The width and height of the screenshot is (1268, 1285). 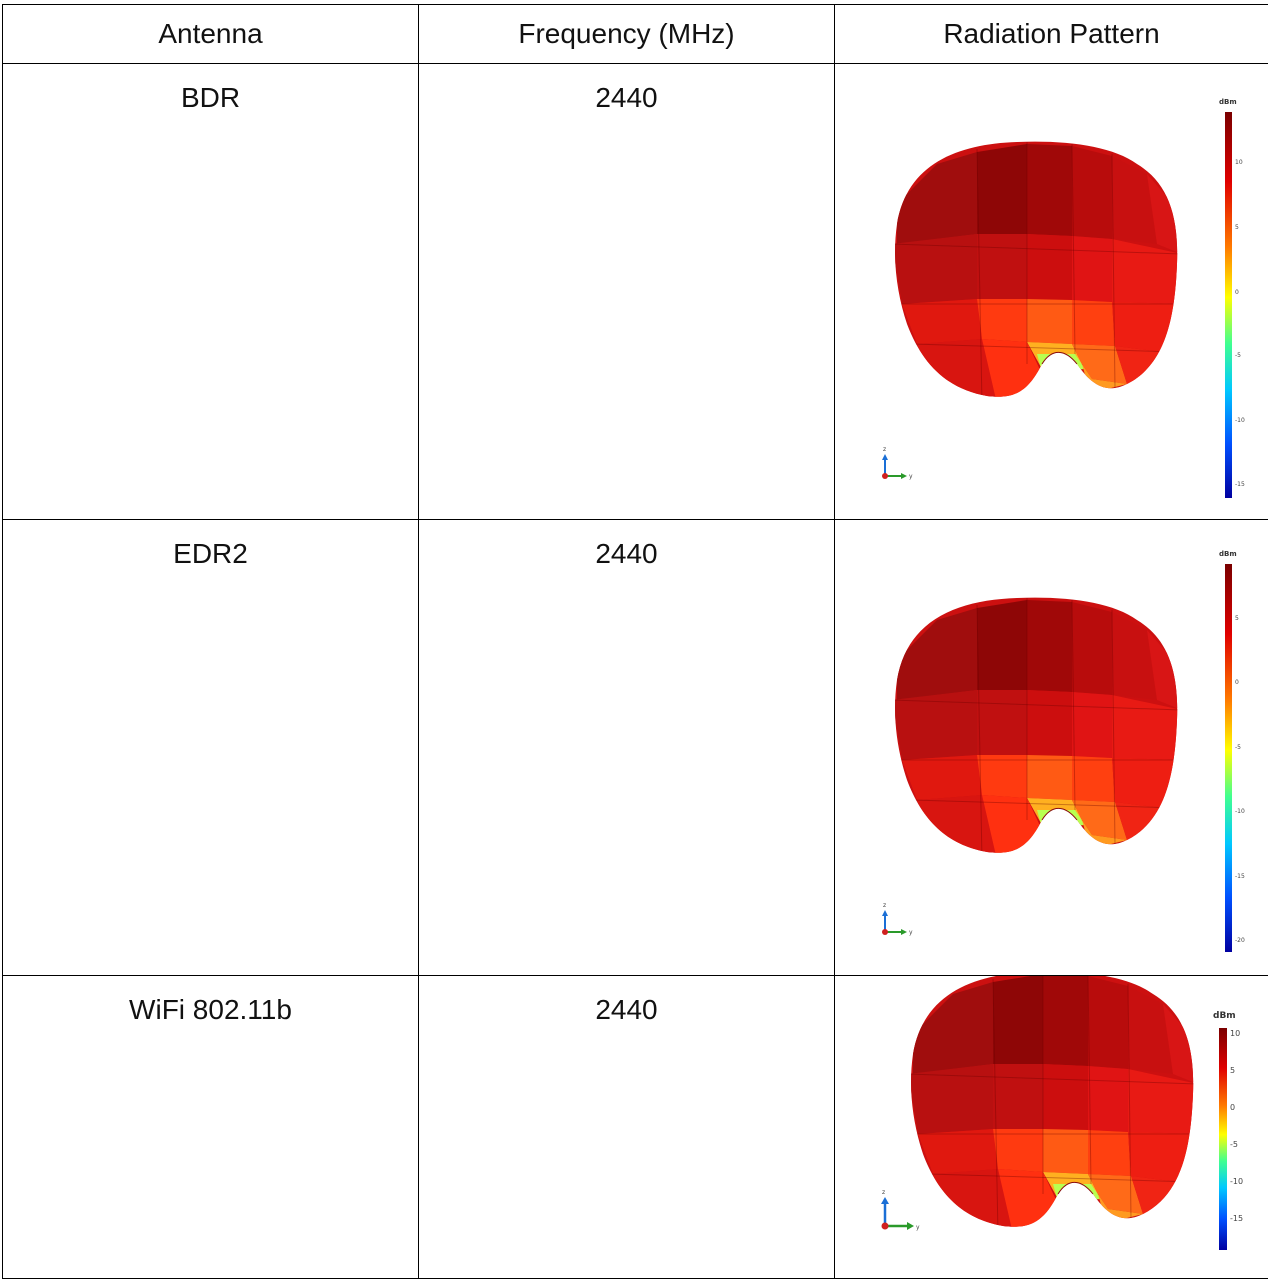 I want to click on pattern-cell: dBm 5 0 -5 -10 -15 -20 z y, so click(x=1051, y=748).